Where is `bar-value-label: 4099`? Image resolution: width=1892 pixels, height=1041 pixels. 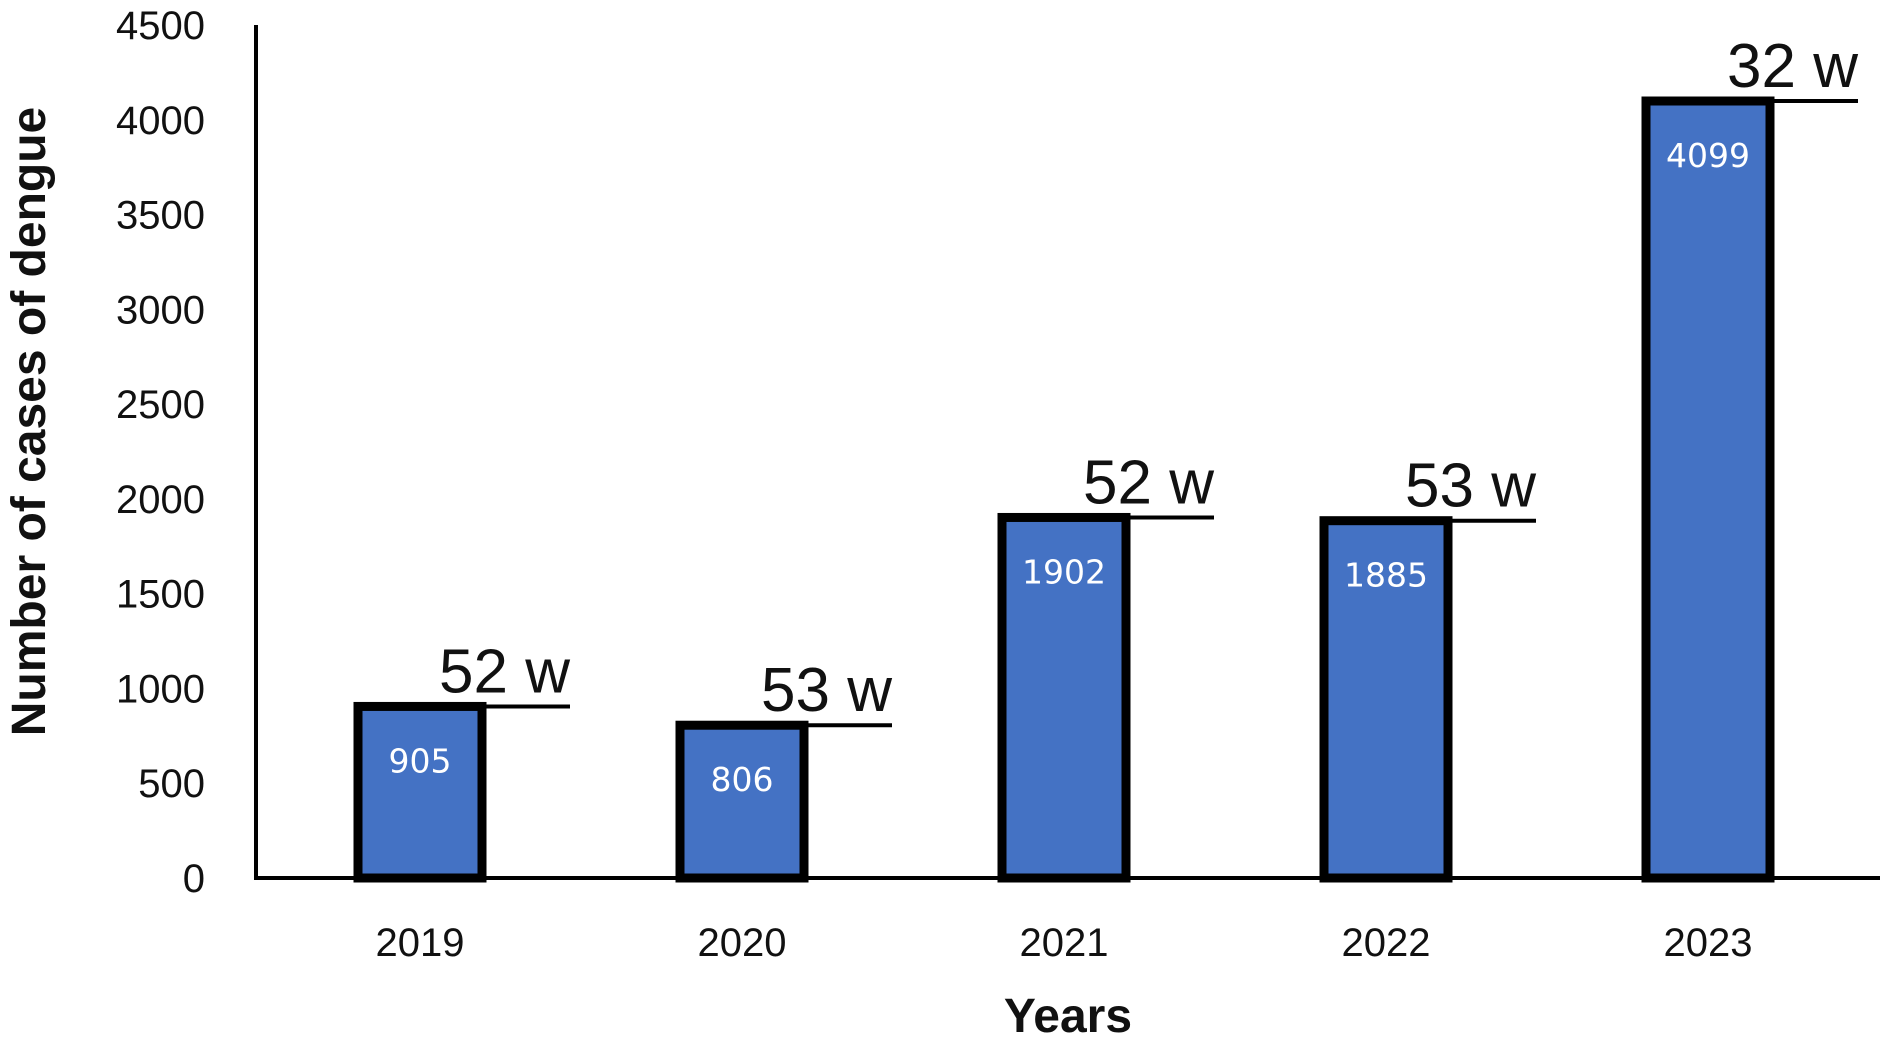
bar-value-label: 4099 is located at coordinates (1708, 155).